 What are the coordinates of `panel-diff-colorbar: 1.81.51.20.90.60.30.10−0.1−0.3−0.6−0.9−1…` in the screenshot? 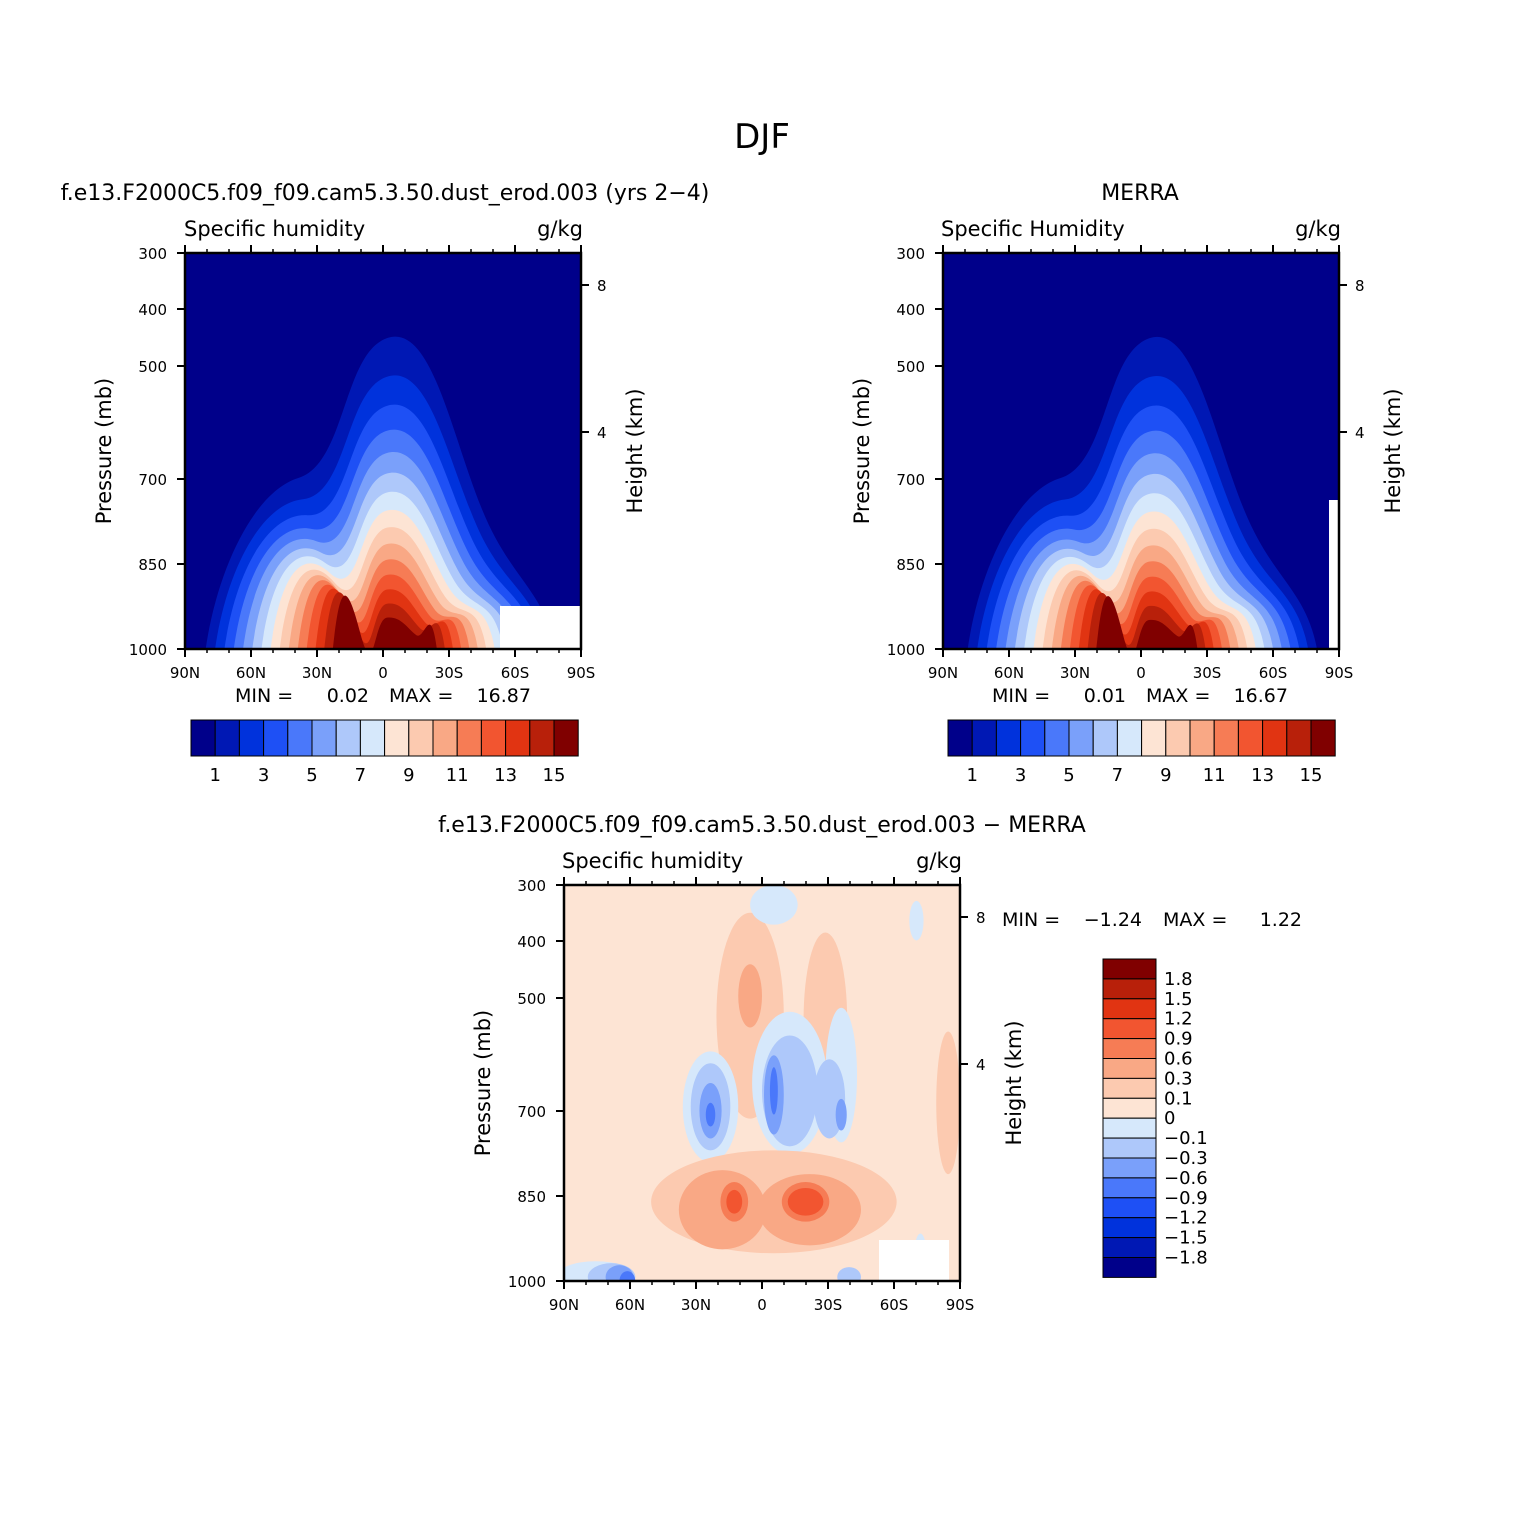 It's located at (1155, 1118).